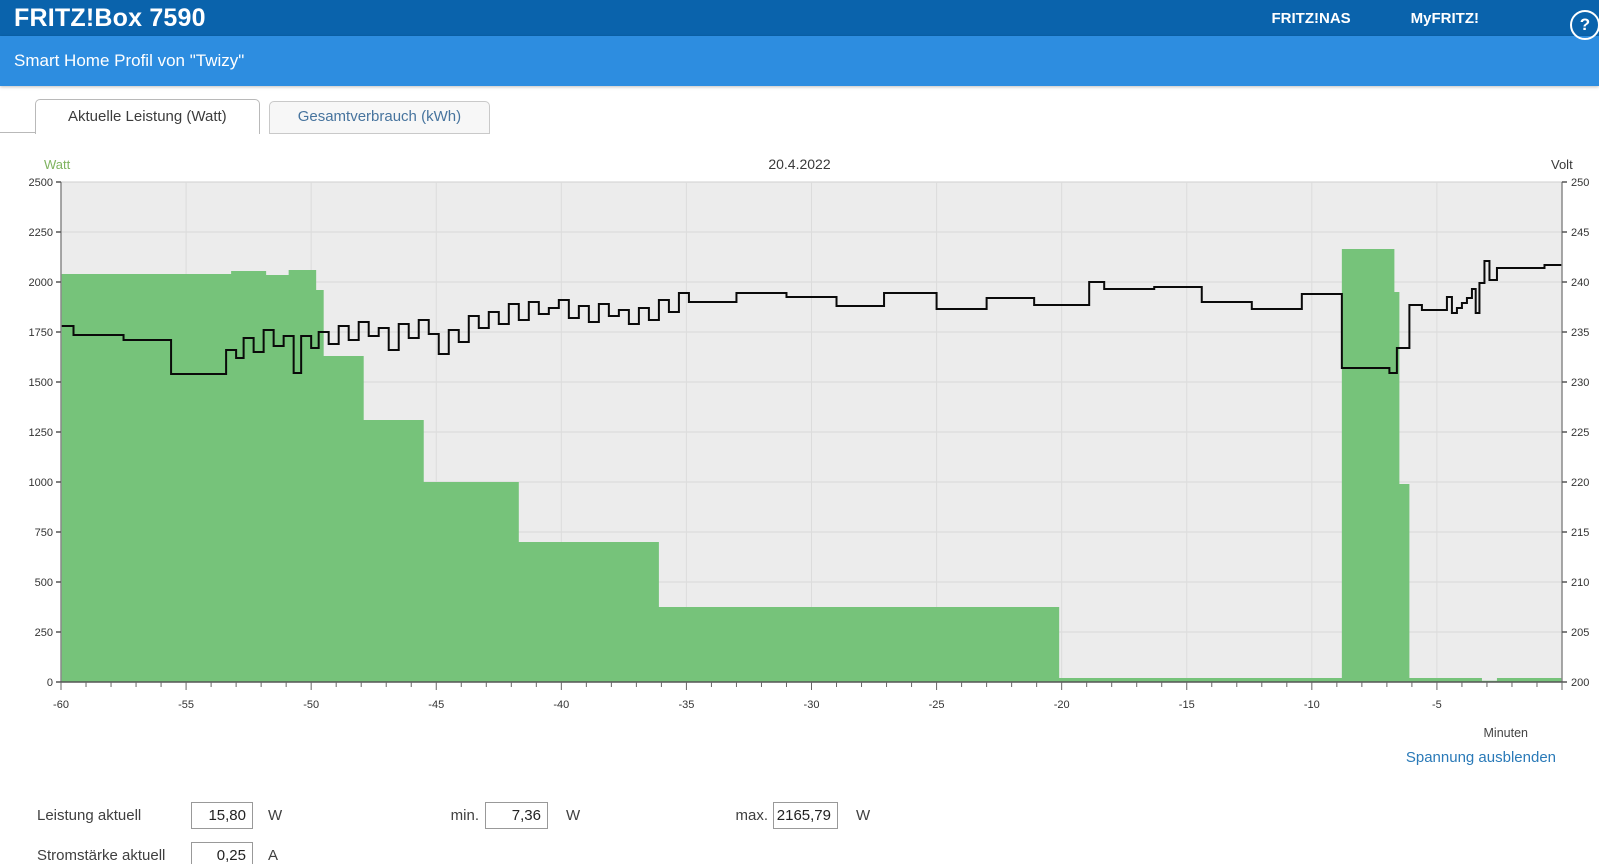 This screenshot has width=1599, height=864. What do you see at coordinates (561, 705) in the screenshot?
I see `svg-text: -40` at bounding box center [561, 705].